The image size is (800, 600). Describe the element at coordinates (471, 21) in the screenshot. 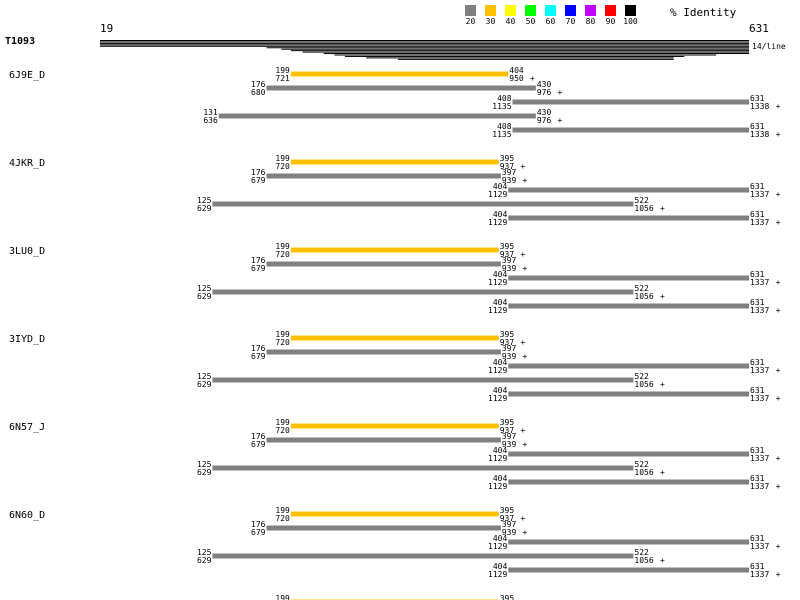

I see `legend-label: 20` at that location.